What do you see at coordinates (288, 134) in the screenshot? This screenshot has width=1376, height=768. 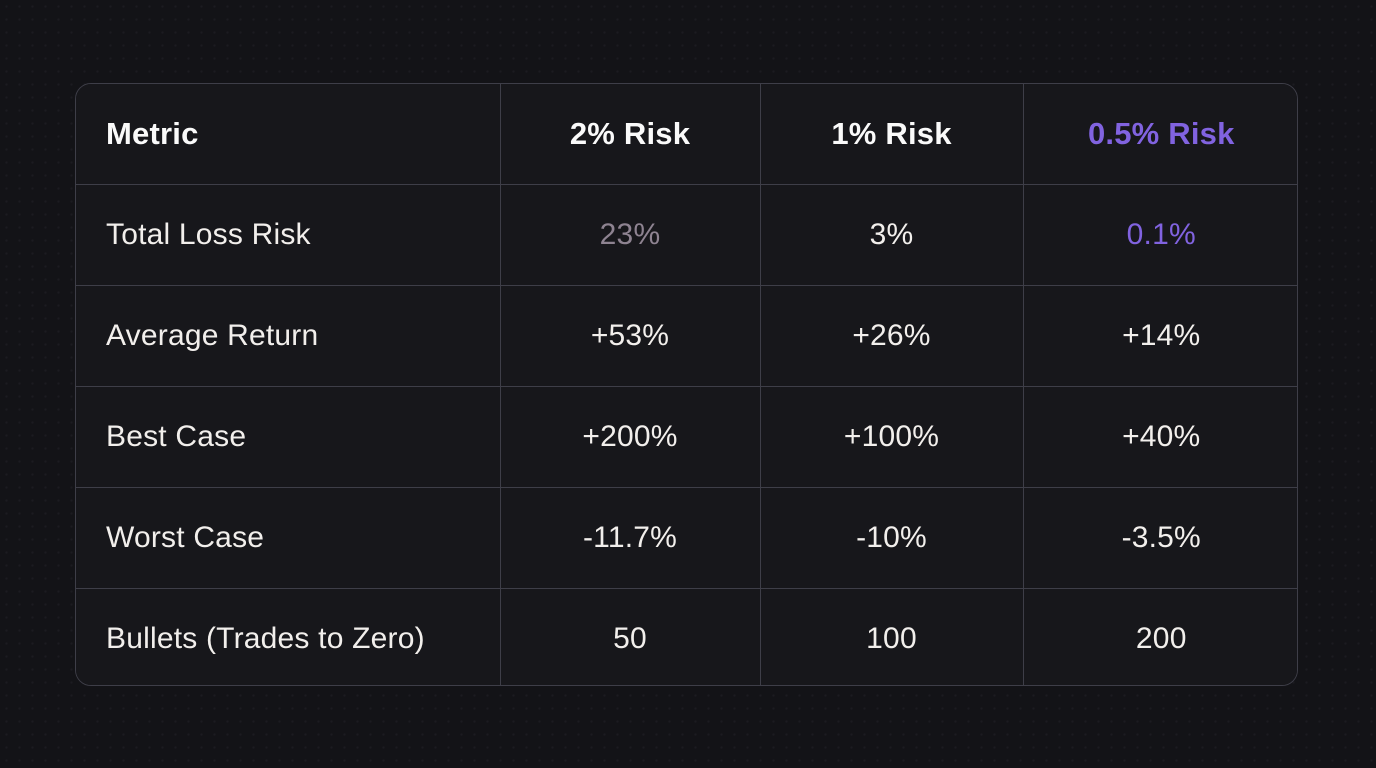 I see `column-header-metric: Metric` at bounding box center [288, 134].